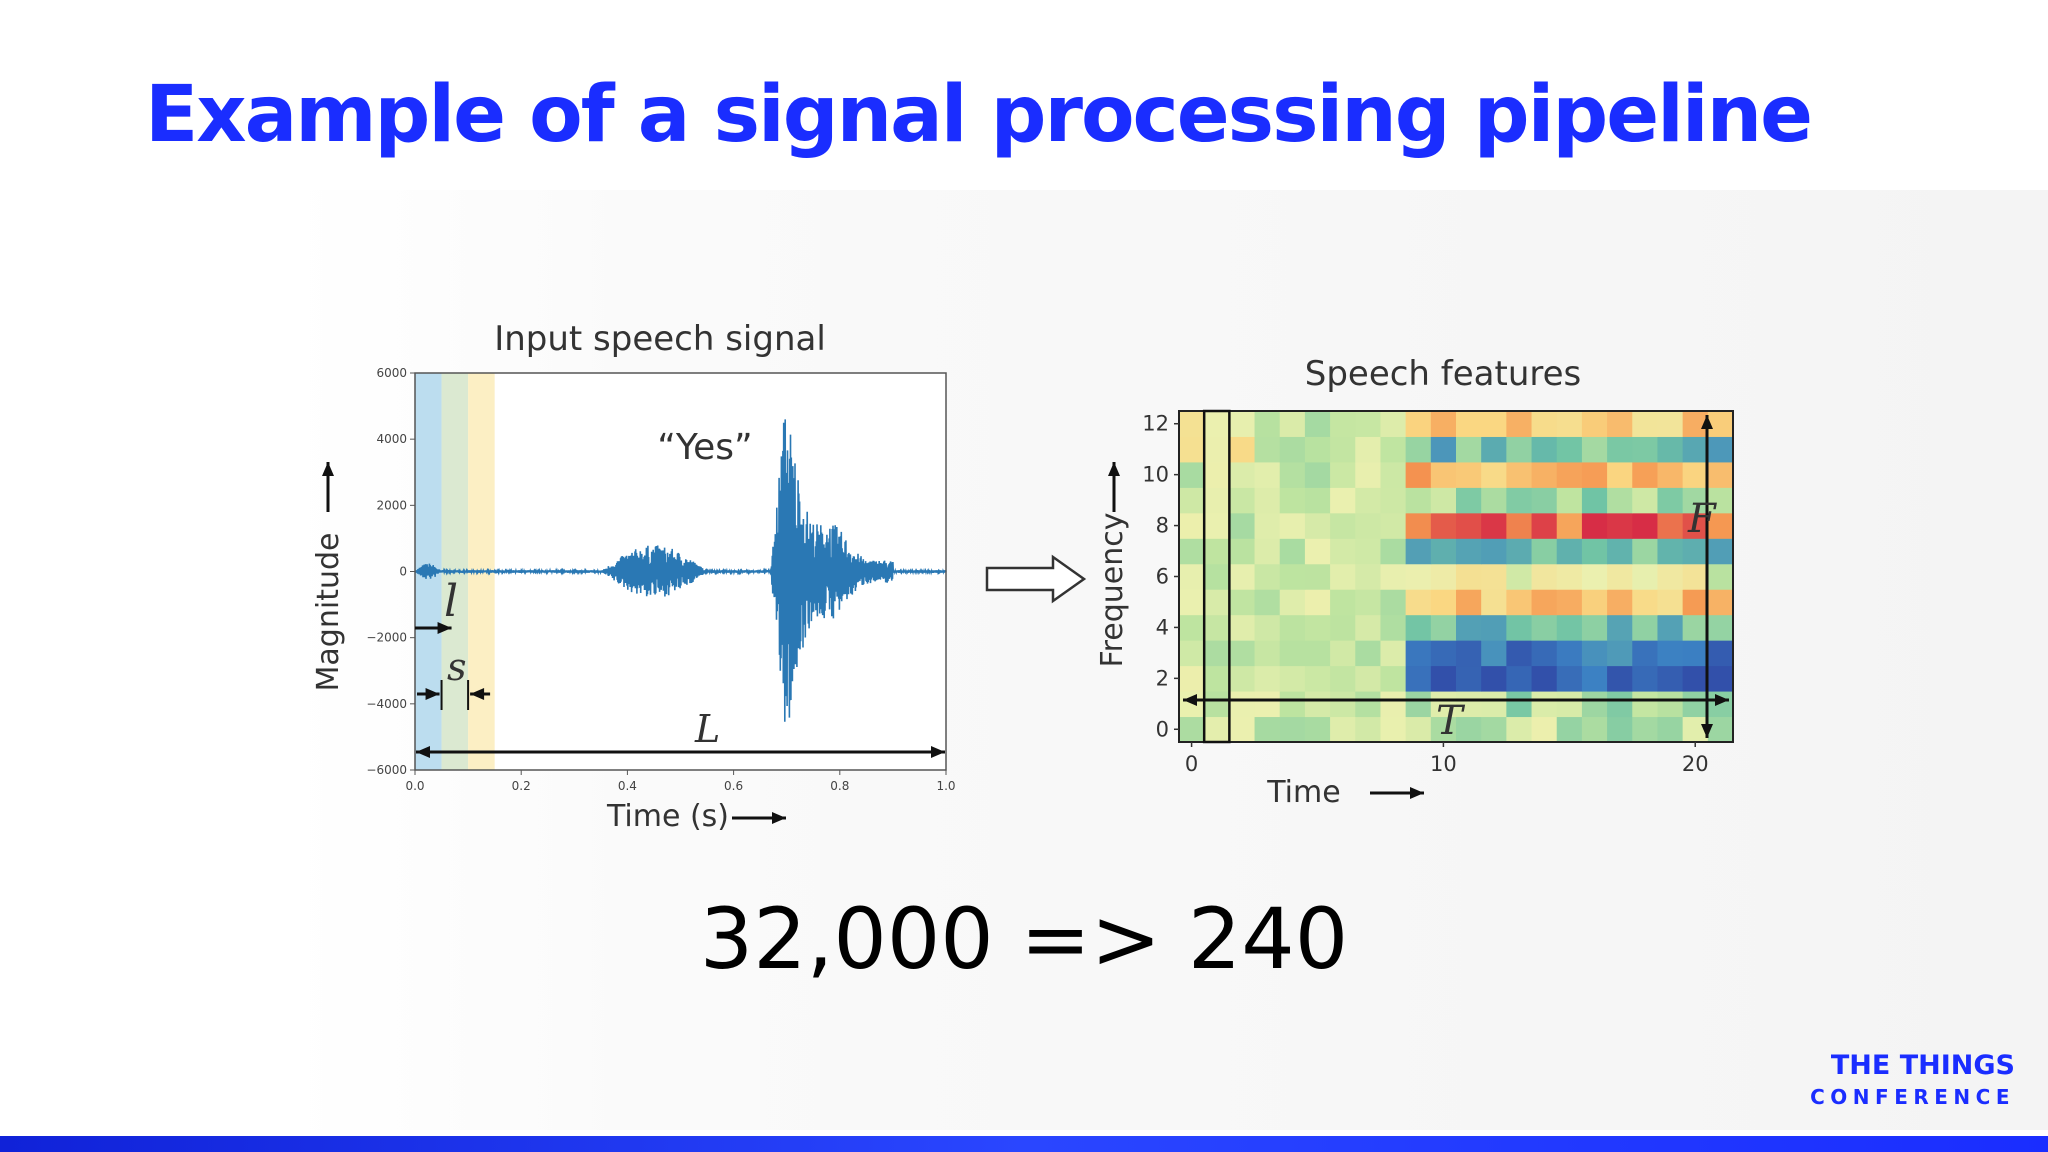  I want to click on heatmap-y-tick-label: 4, so click(1162, 627).